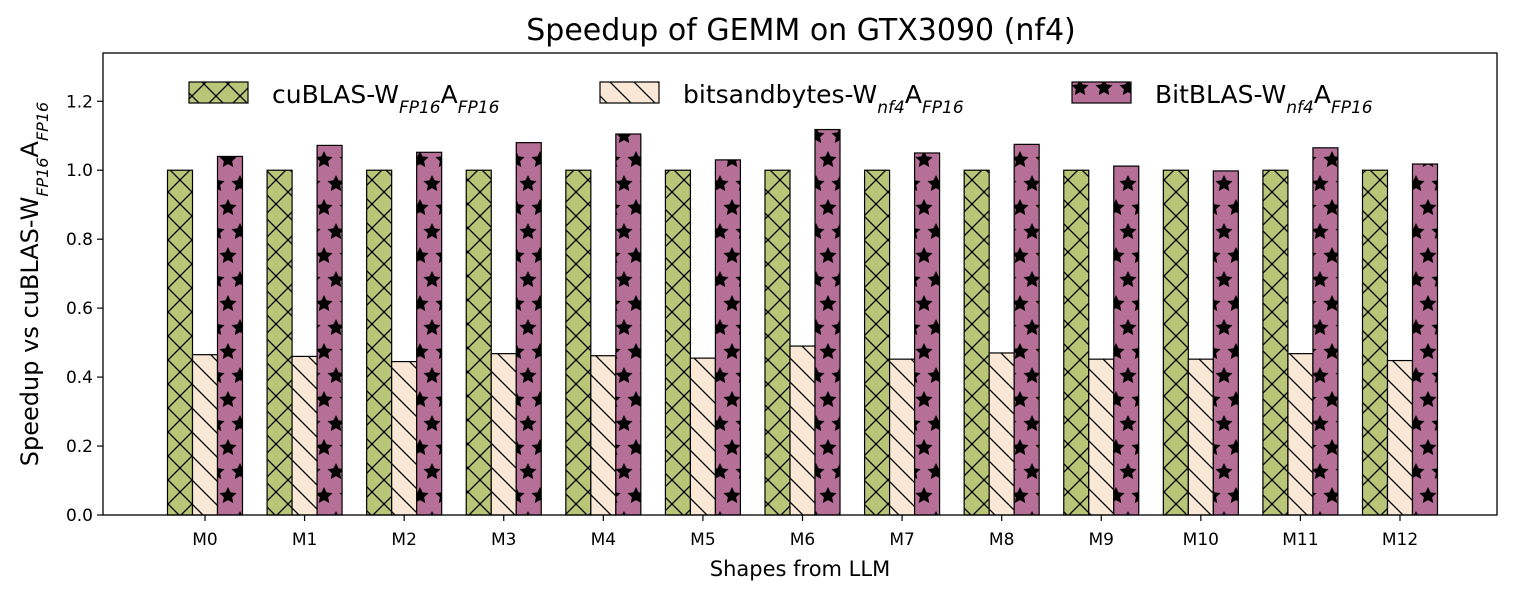  Describe the element at coordinates (901, 540) in the screenshot. I see `x-tick-label: M7` at that location.